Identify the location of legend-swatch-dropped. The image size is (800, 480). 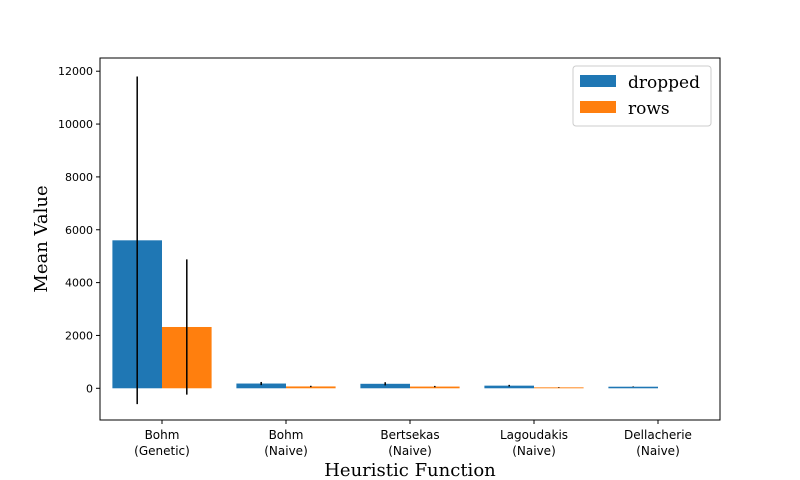
(598, 81).